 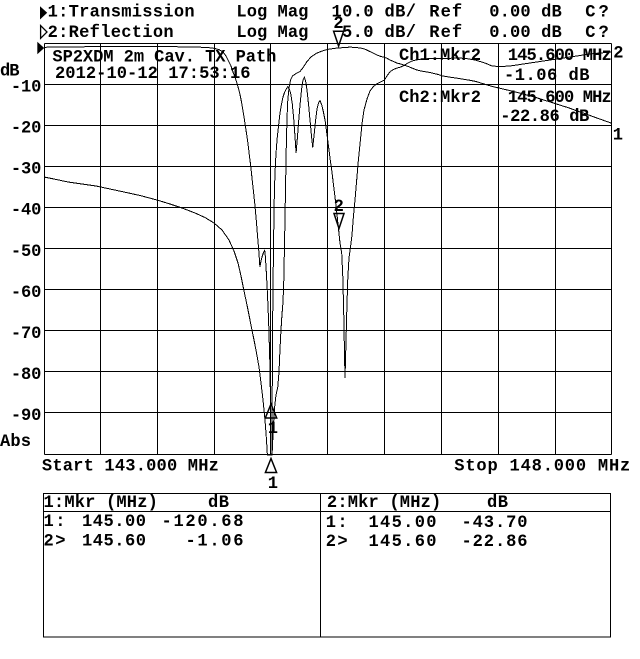 What do you see at coordinates (164, 57) in the screenshot?
I see `svg-text: SP2XDM 2m Cav. TX Path` at bounding box center [164, 57].